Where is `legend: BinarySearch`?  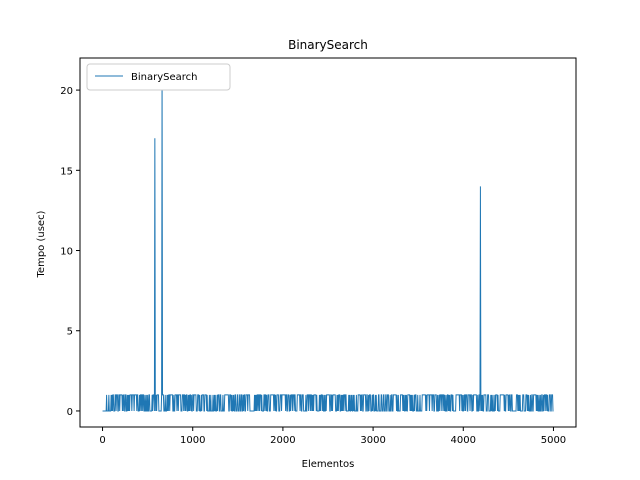 legend: BinarySearch is located at coordinates (158, 77).